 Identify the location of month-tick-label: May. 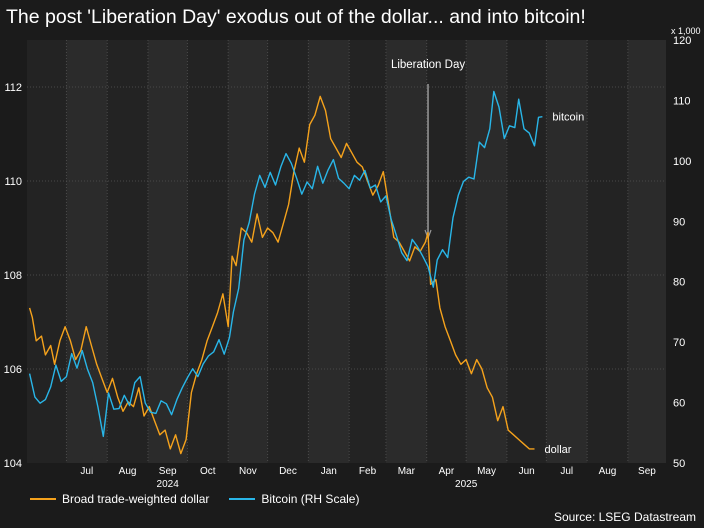
(486, 471).